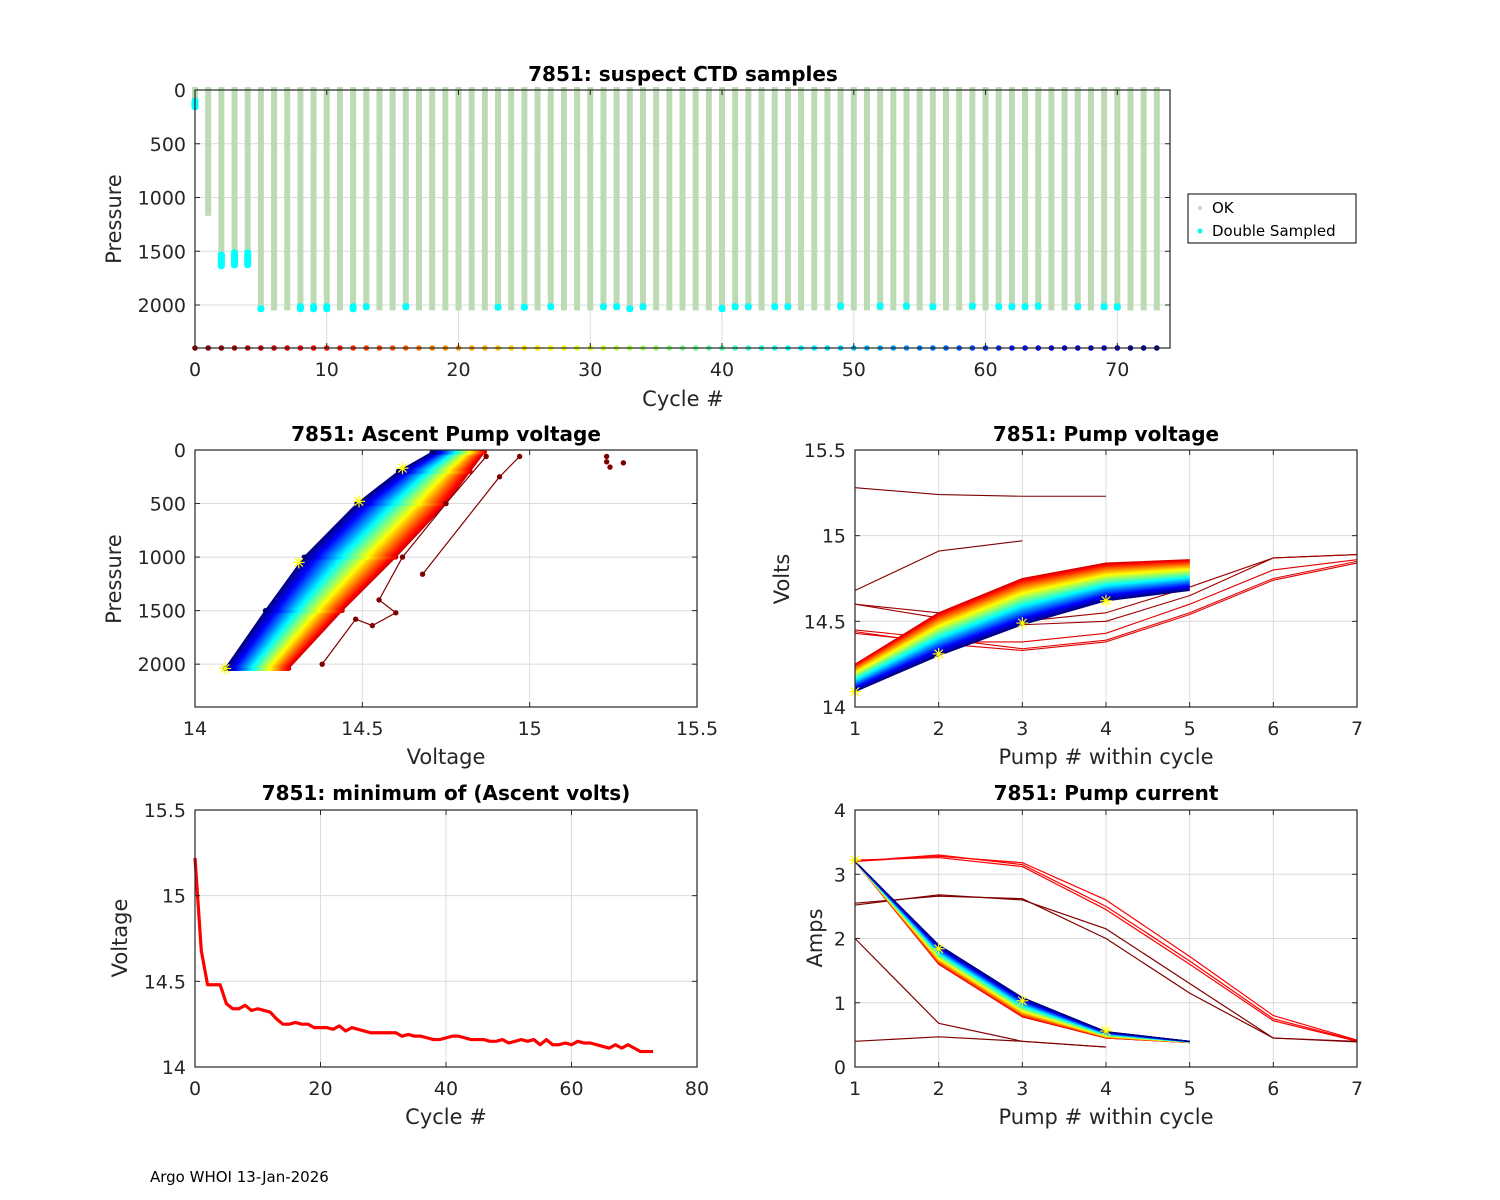 This screenshot has height=1200, width=1500. What do you see at coordinates (168, 145) in the screenshot?
I see `y-tick-label: 500` at bounding box center [168, 145].